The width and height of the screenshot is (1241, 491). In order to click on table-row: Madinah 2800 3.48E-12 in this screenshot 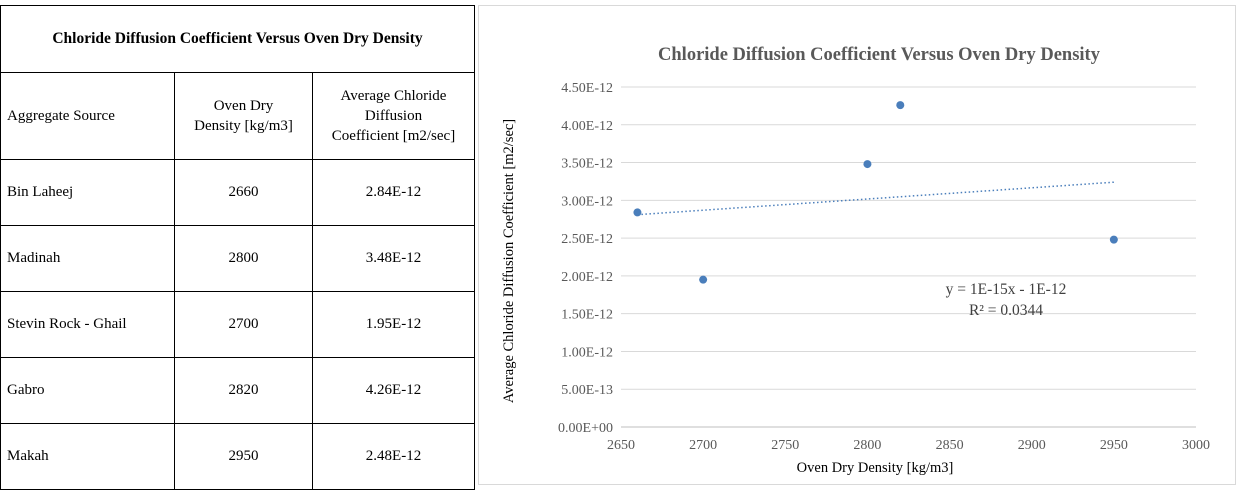, I will do `click(237, 258)`.